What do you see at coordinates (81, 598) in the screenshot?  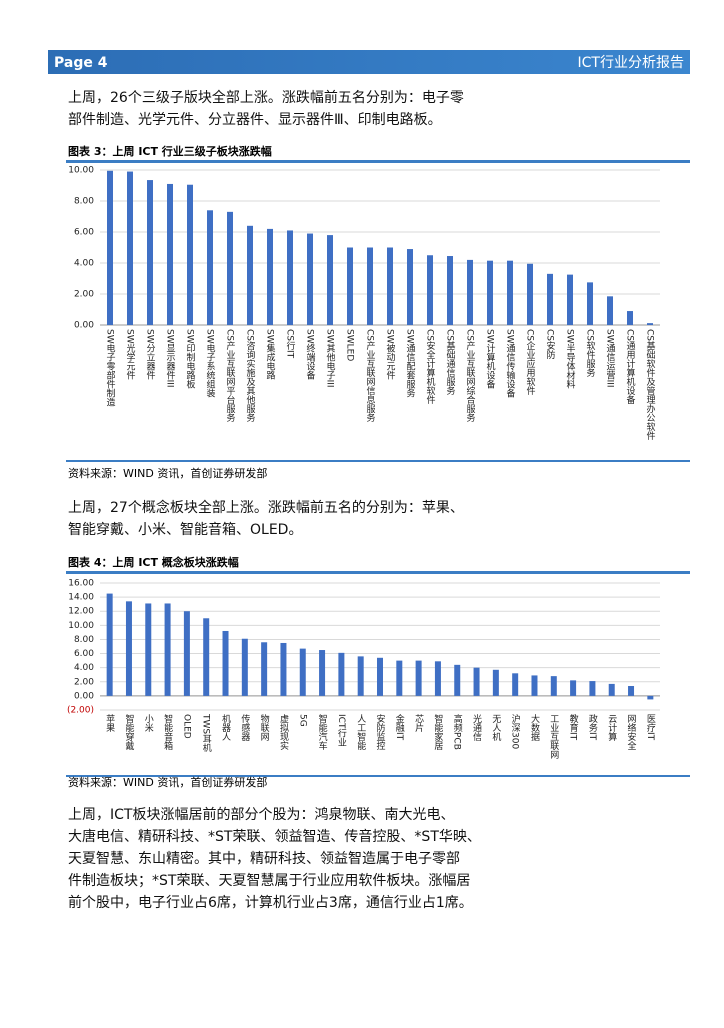 I see `y-tick-label: 14.00` at bounding box center [81, 598].